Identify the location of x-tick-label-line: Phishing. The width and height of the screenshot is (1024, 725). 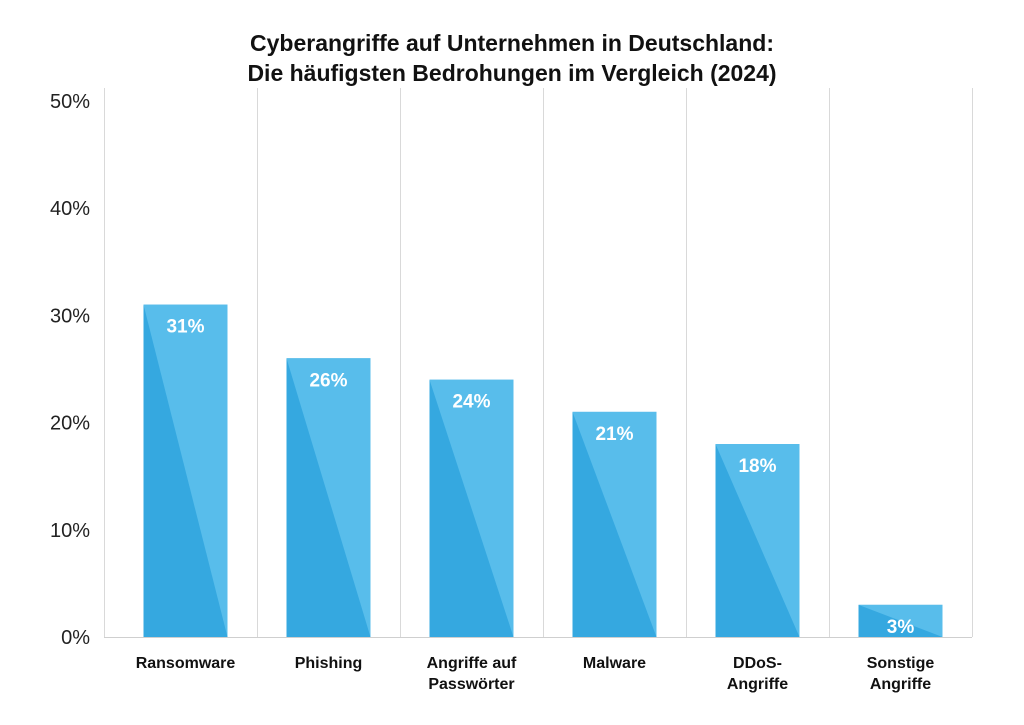
(329, 663).